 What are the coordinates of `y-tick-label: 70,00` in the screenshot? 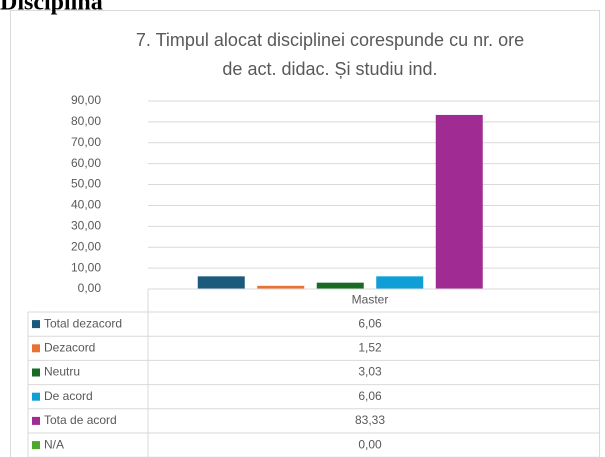 It's located at (86, 142).